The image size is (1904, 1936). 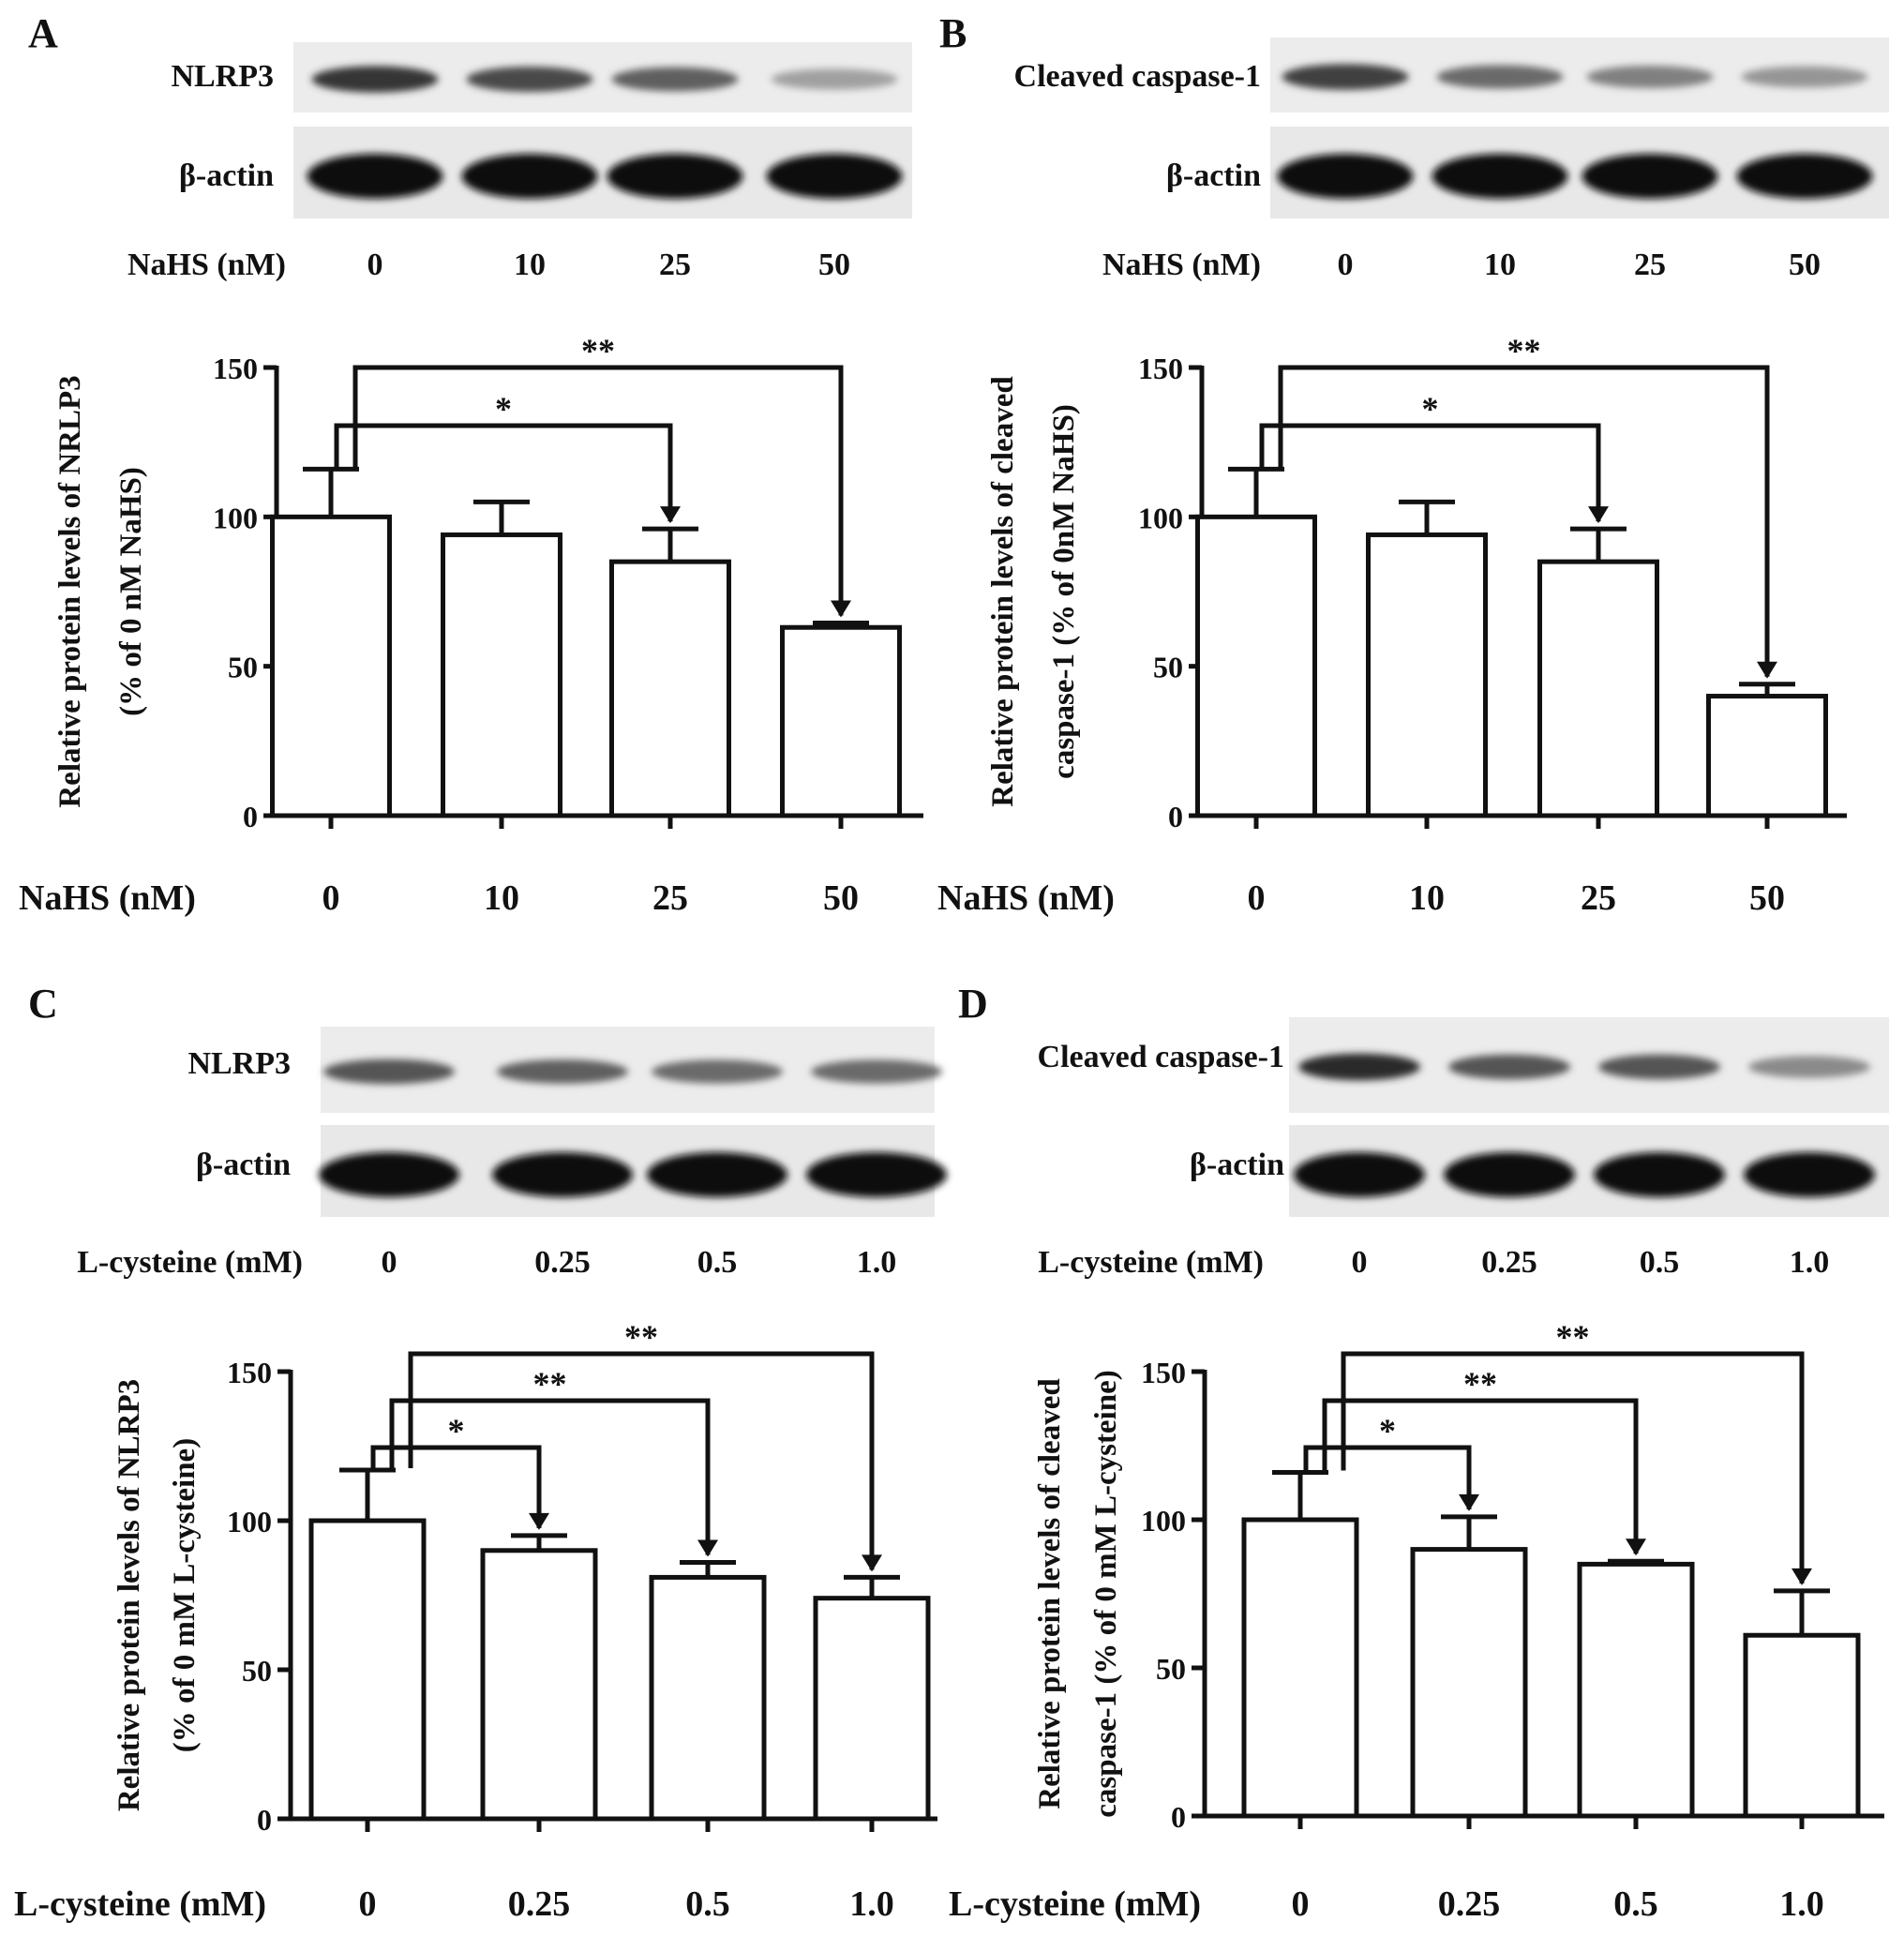 I want to click on blot-treatment-label: NaHS (nM), so click(x=1181, y=265).